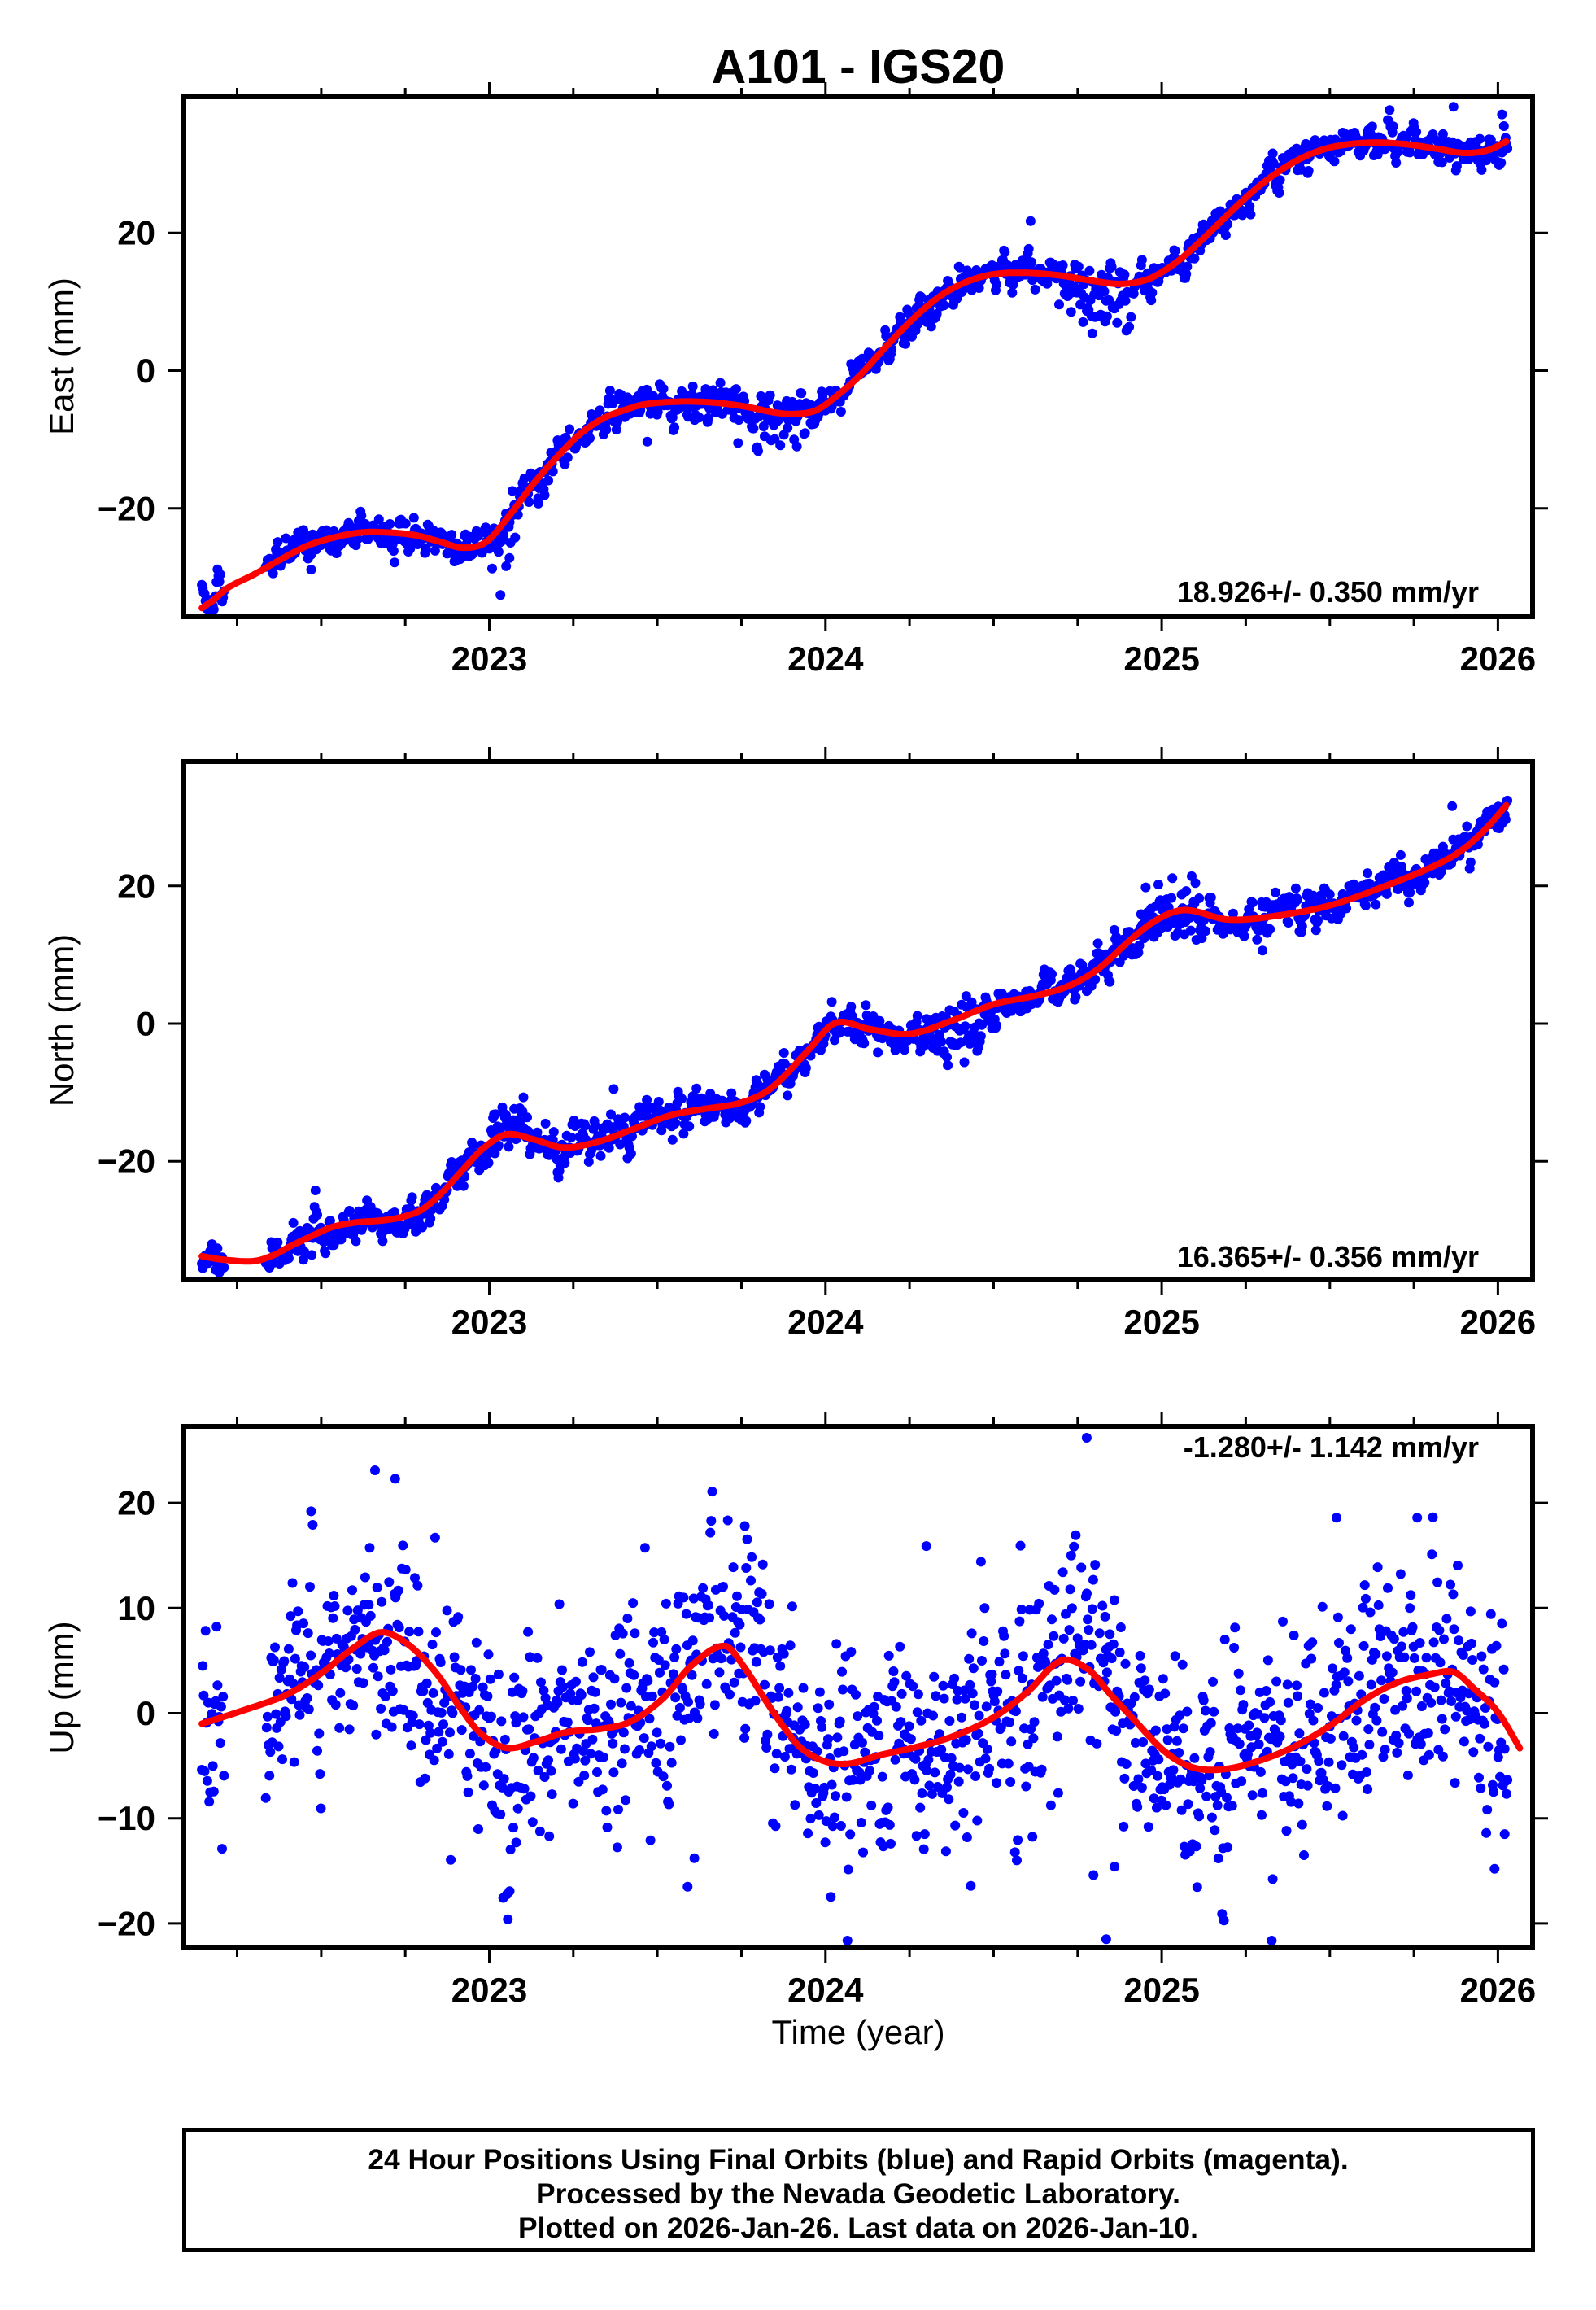 This screenshot has width=1596, height=2310. Describe the element at coordinates (1331, 1447) in the screenshot. I see `svg-text: -1.280+/- 1.142 mm/yr` at that location.